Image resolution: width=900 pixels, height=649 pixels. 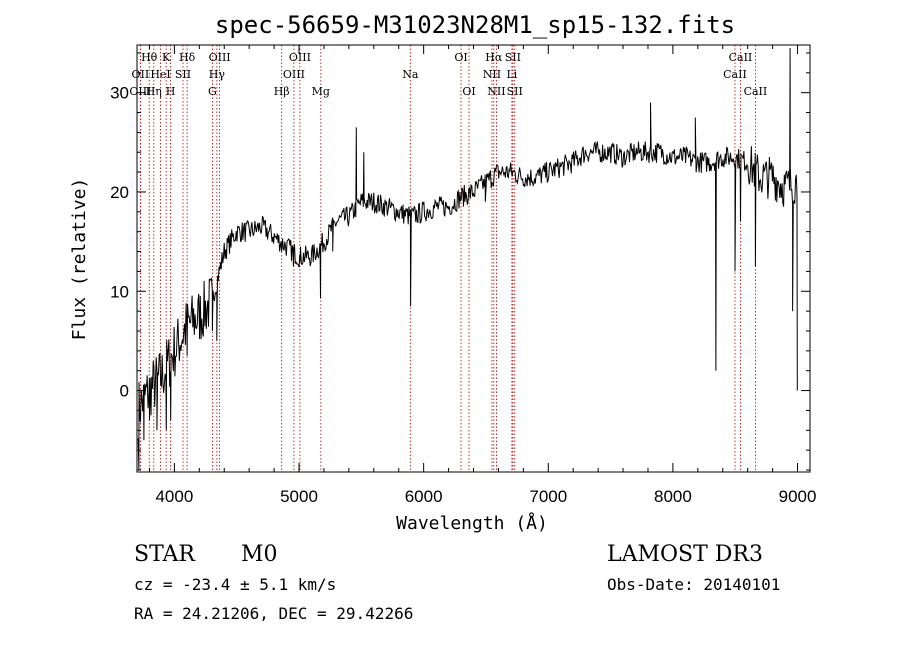 What do you see at coordinates (160, 74) in the screenshot?
I see `line-label: HeI` at bounding box center [160, 74].